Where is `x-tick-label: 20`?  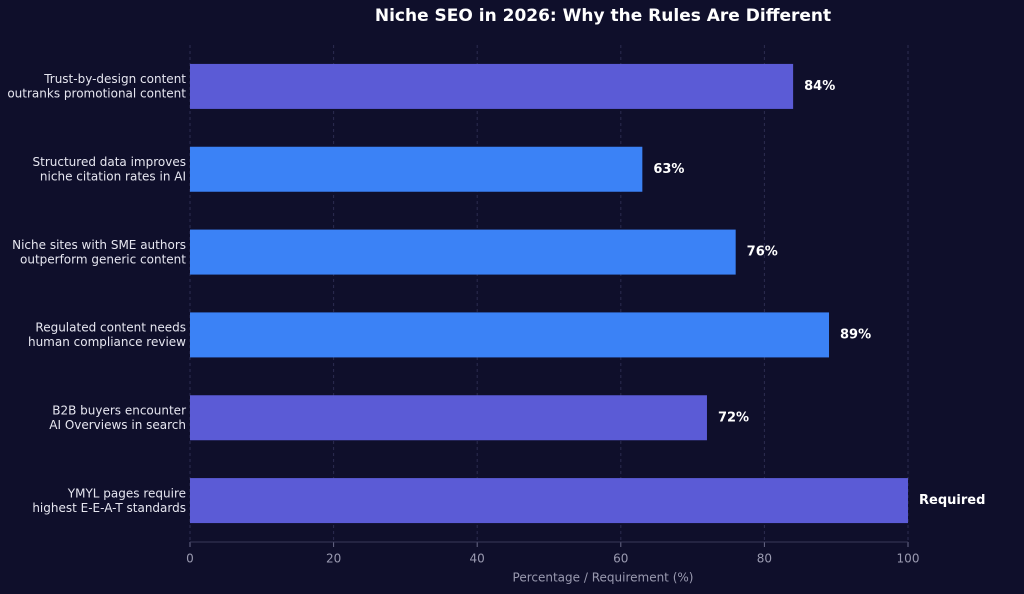
x-tick-label: 20 is located at coordinates (333, 559).